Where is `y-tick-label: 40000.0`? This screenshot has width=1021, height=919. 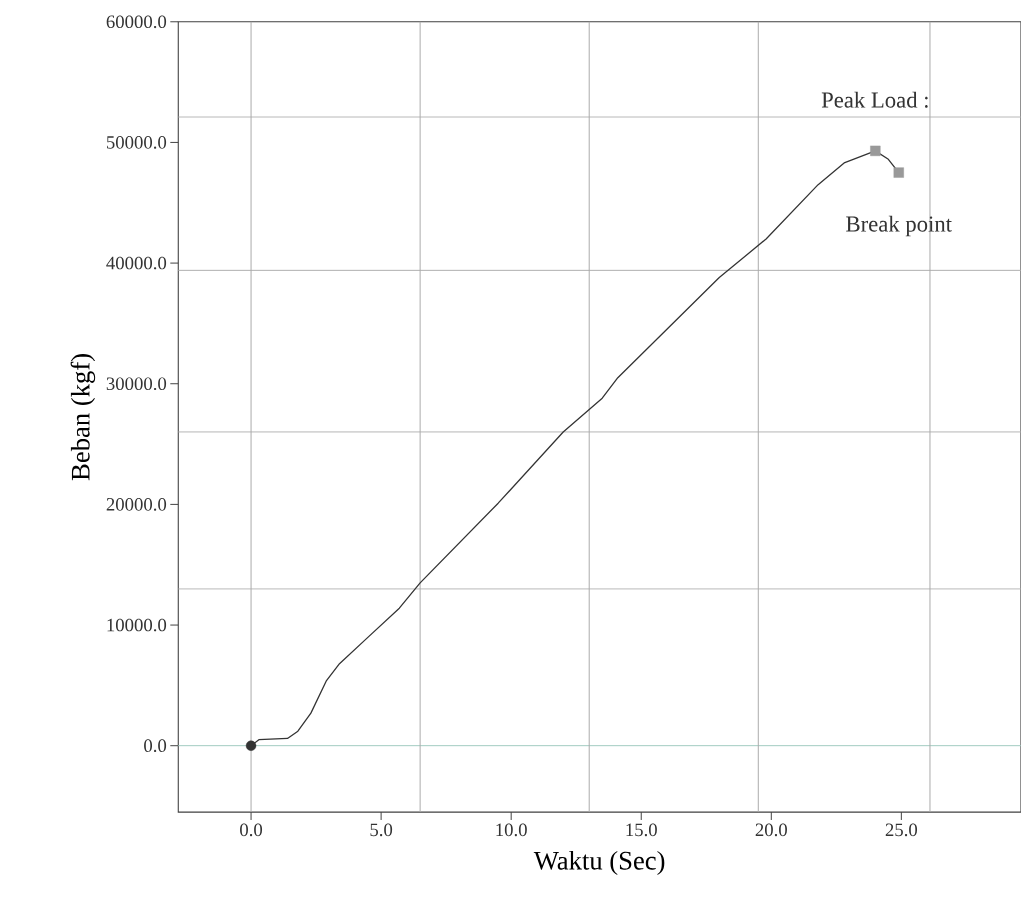
y-tick-label: 40000.0 is located at coordinates (136, 263).